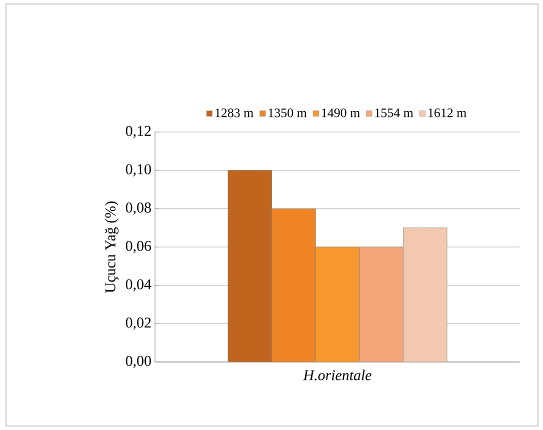 The width and height of the screenshot is (543, 430). What do you see at coordinates (447, 113) in the screenshot?
I see `legend-label: 1612 m` at bounding box center [447, 113].